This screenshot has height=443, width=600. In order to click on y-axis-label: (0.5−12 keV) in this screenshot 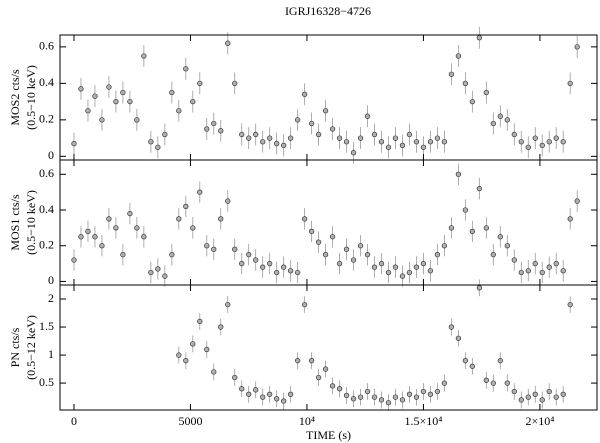, I will do `click(31, 347)`.